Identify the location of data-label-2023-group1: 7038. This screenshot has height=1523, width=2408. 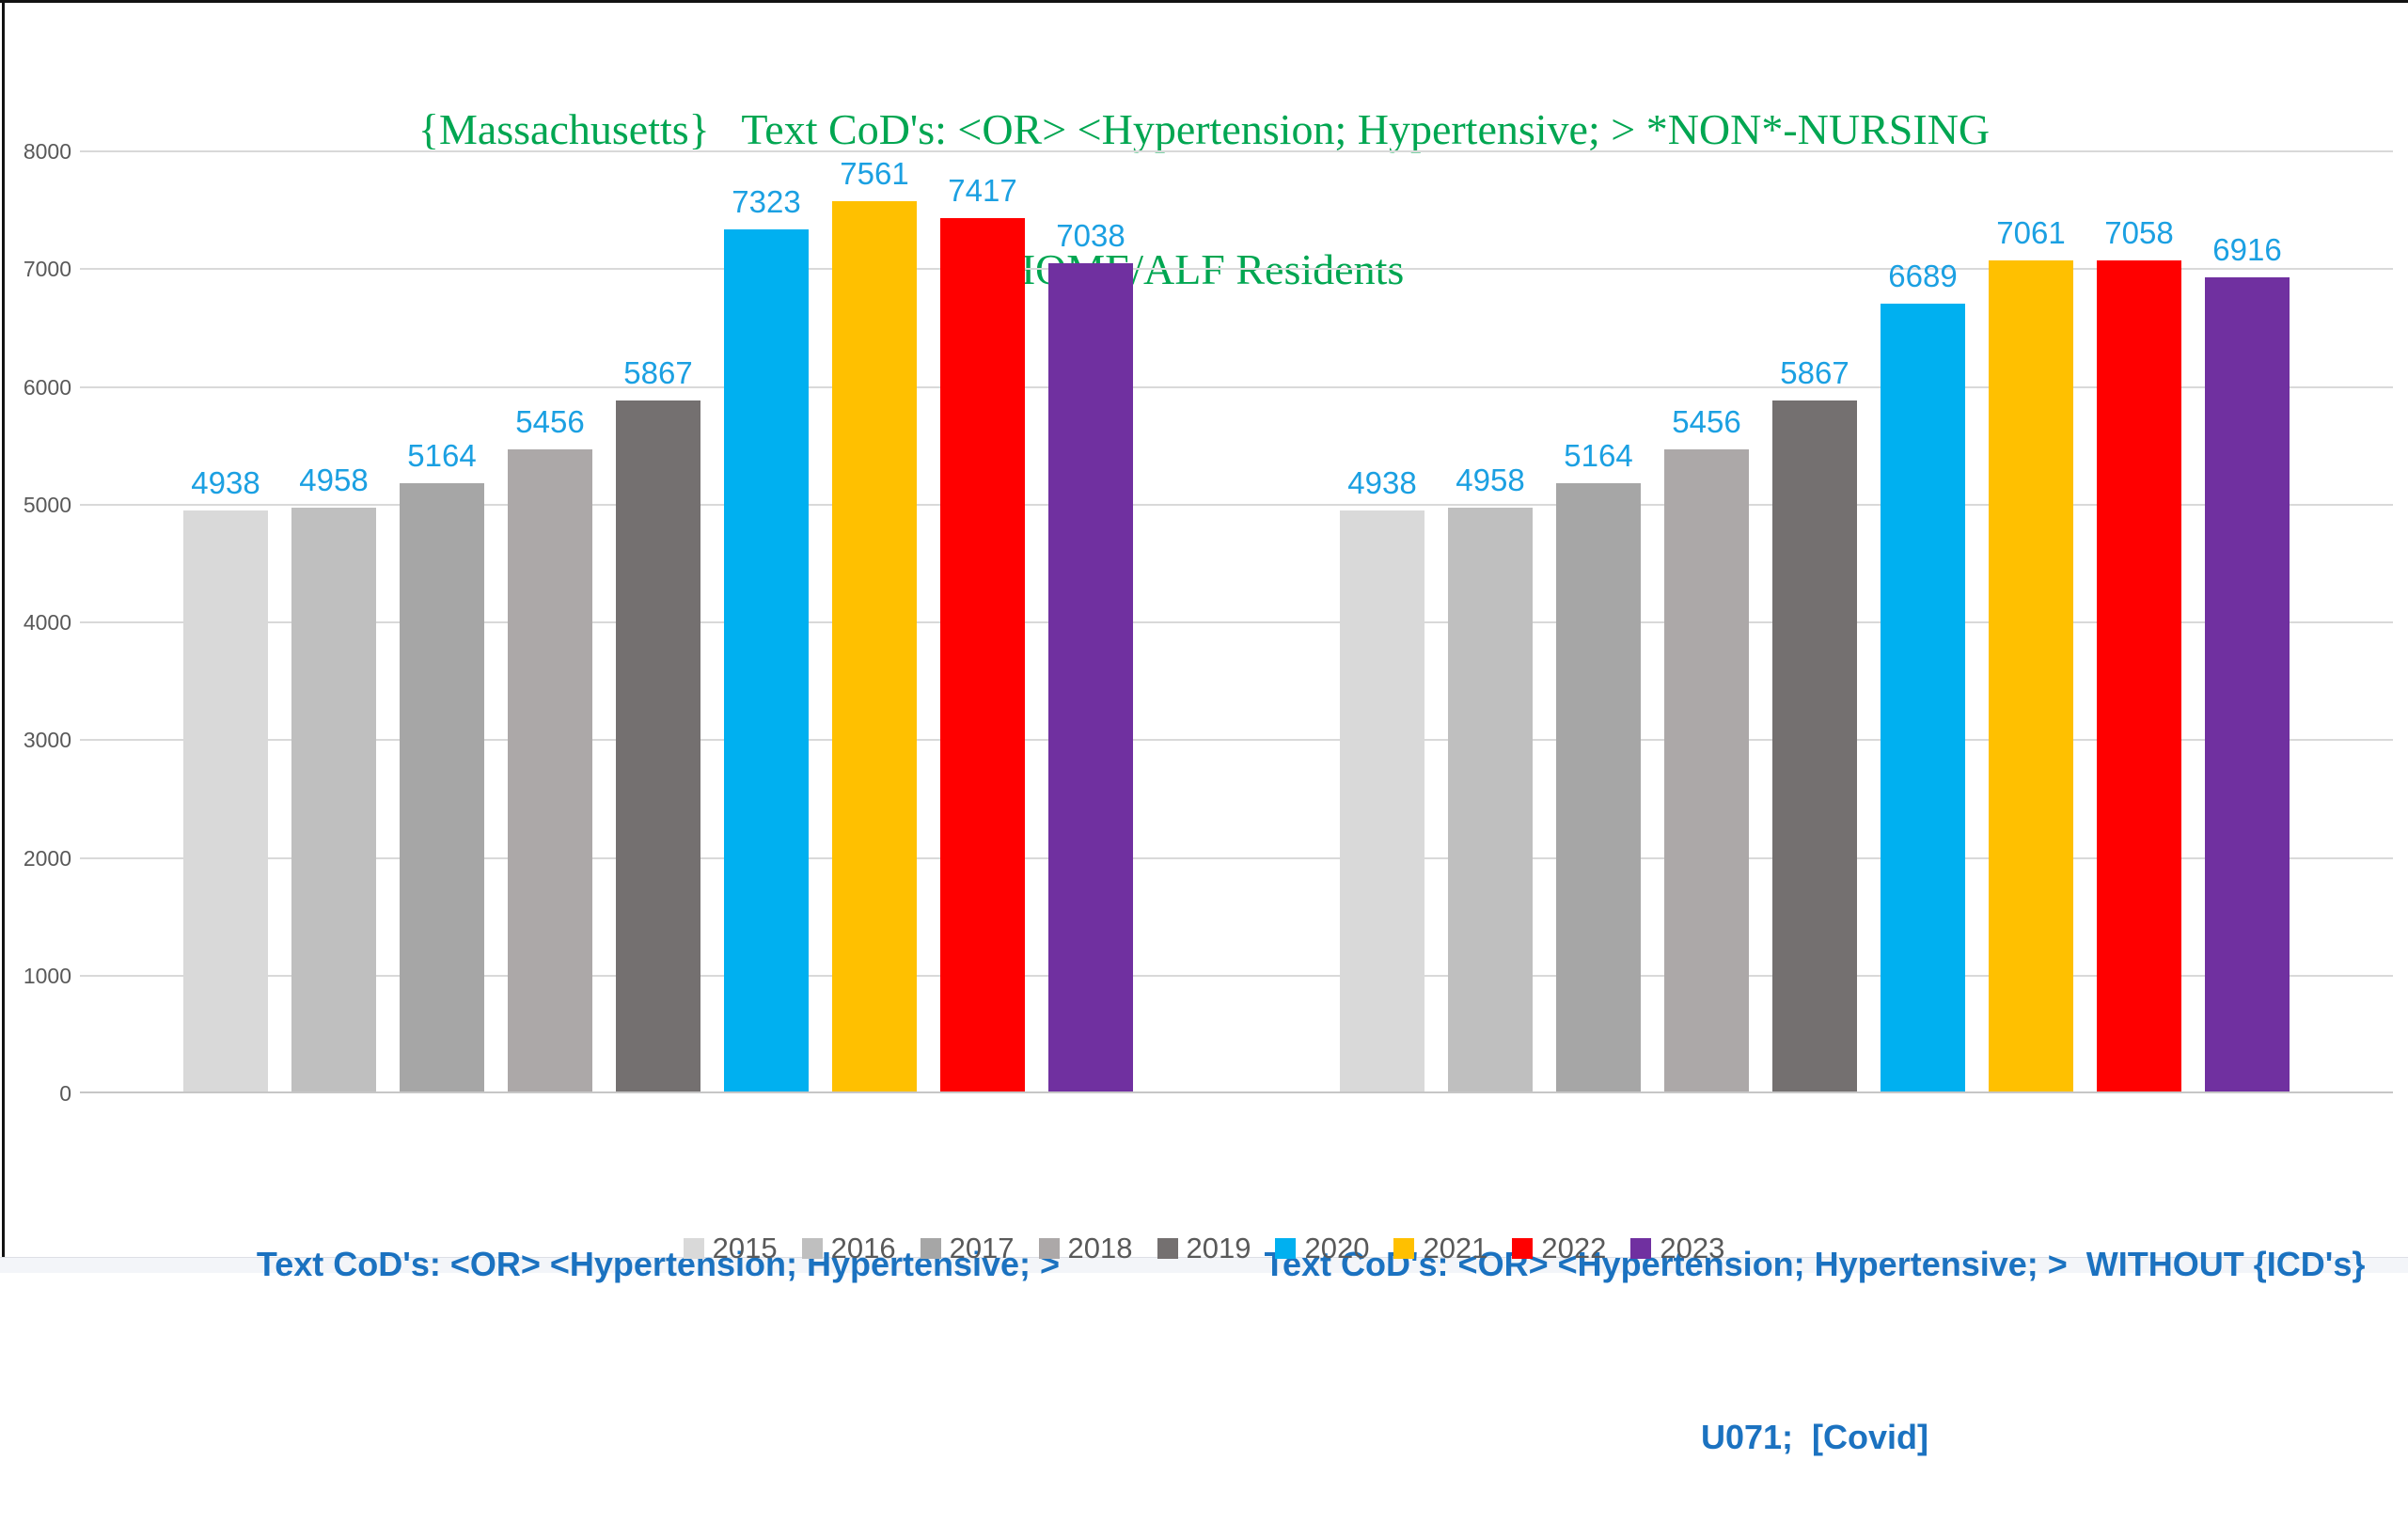
(1090, 235).